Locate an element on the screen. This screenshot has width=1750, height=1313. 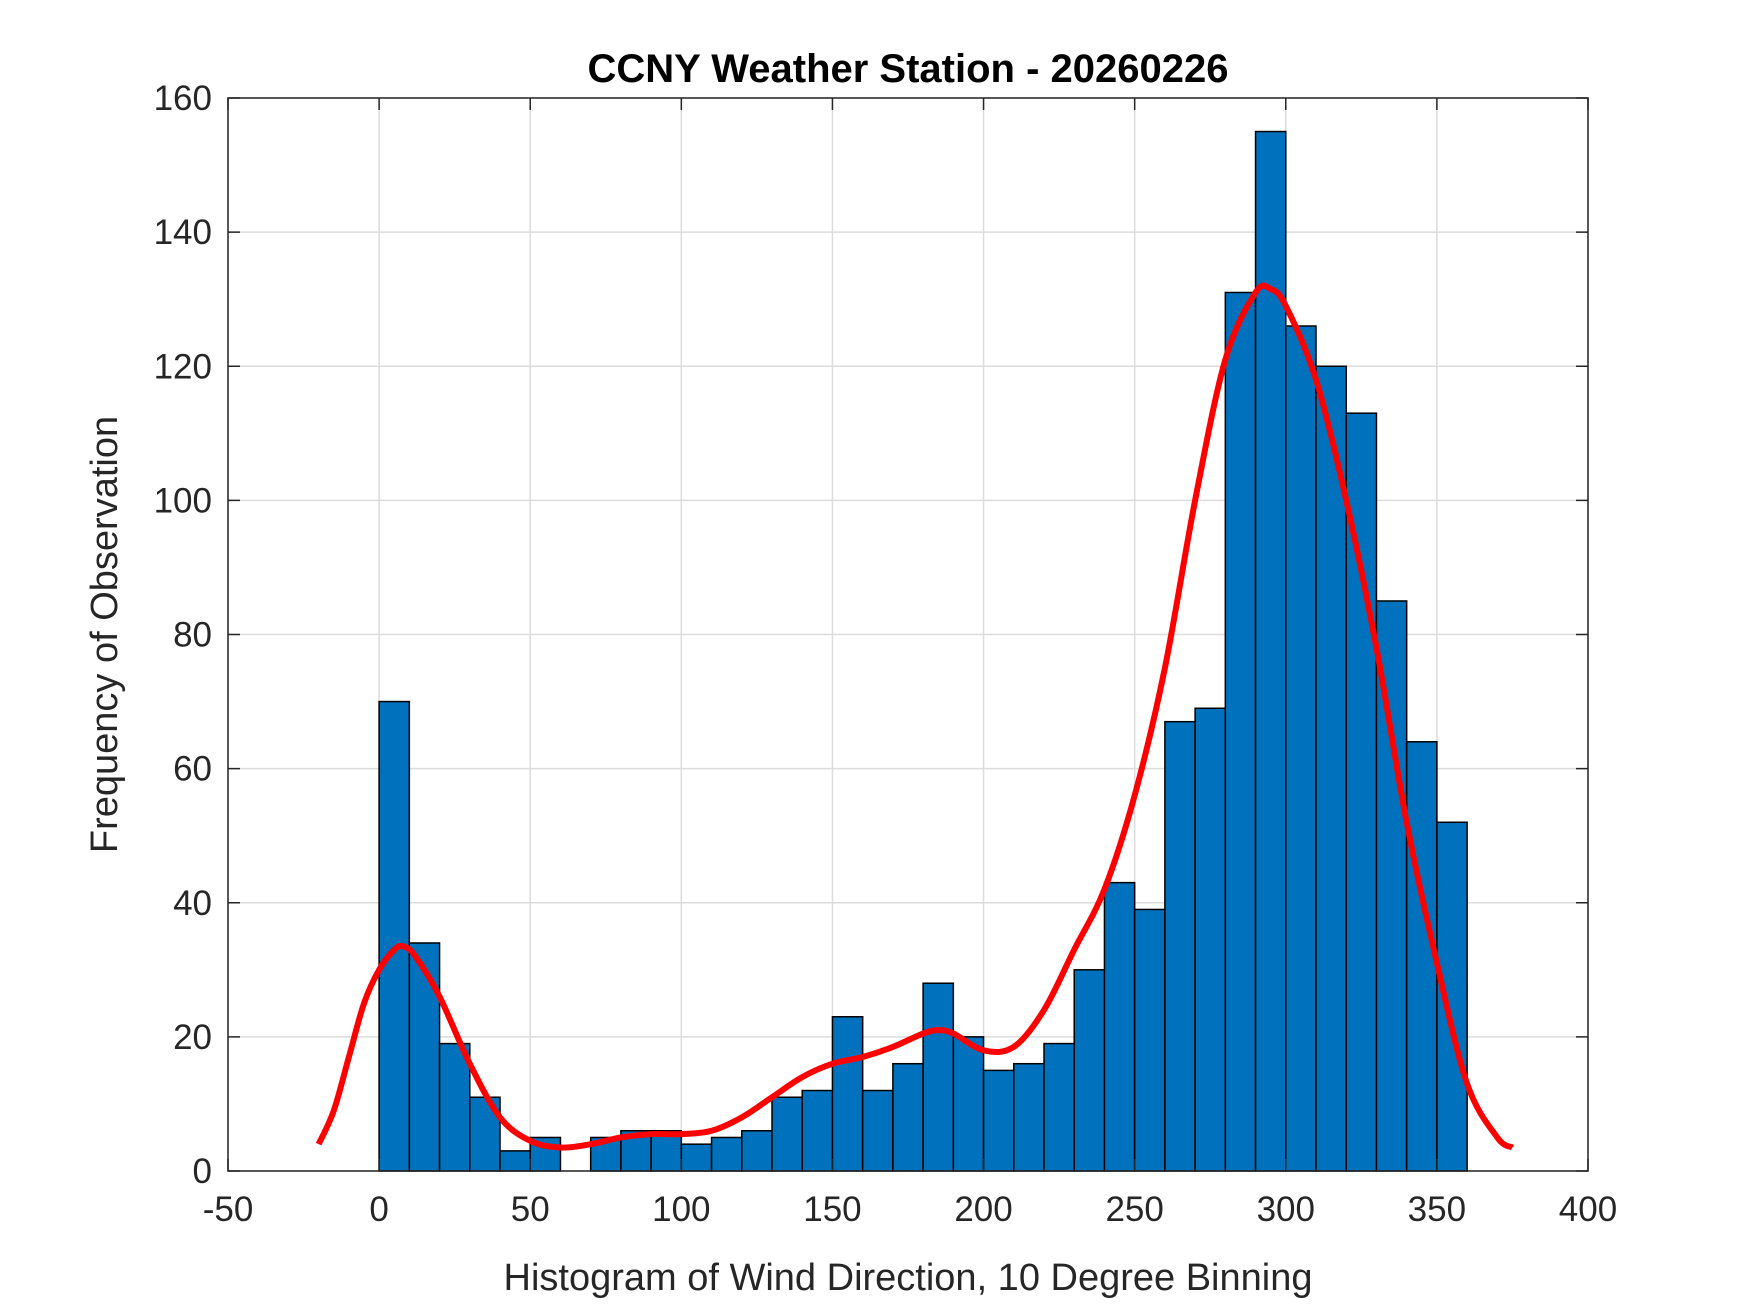
x-tick-label: 400 is located at coordinates (1588, 1209).